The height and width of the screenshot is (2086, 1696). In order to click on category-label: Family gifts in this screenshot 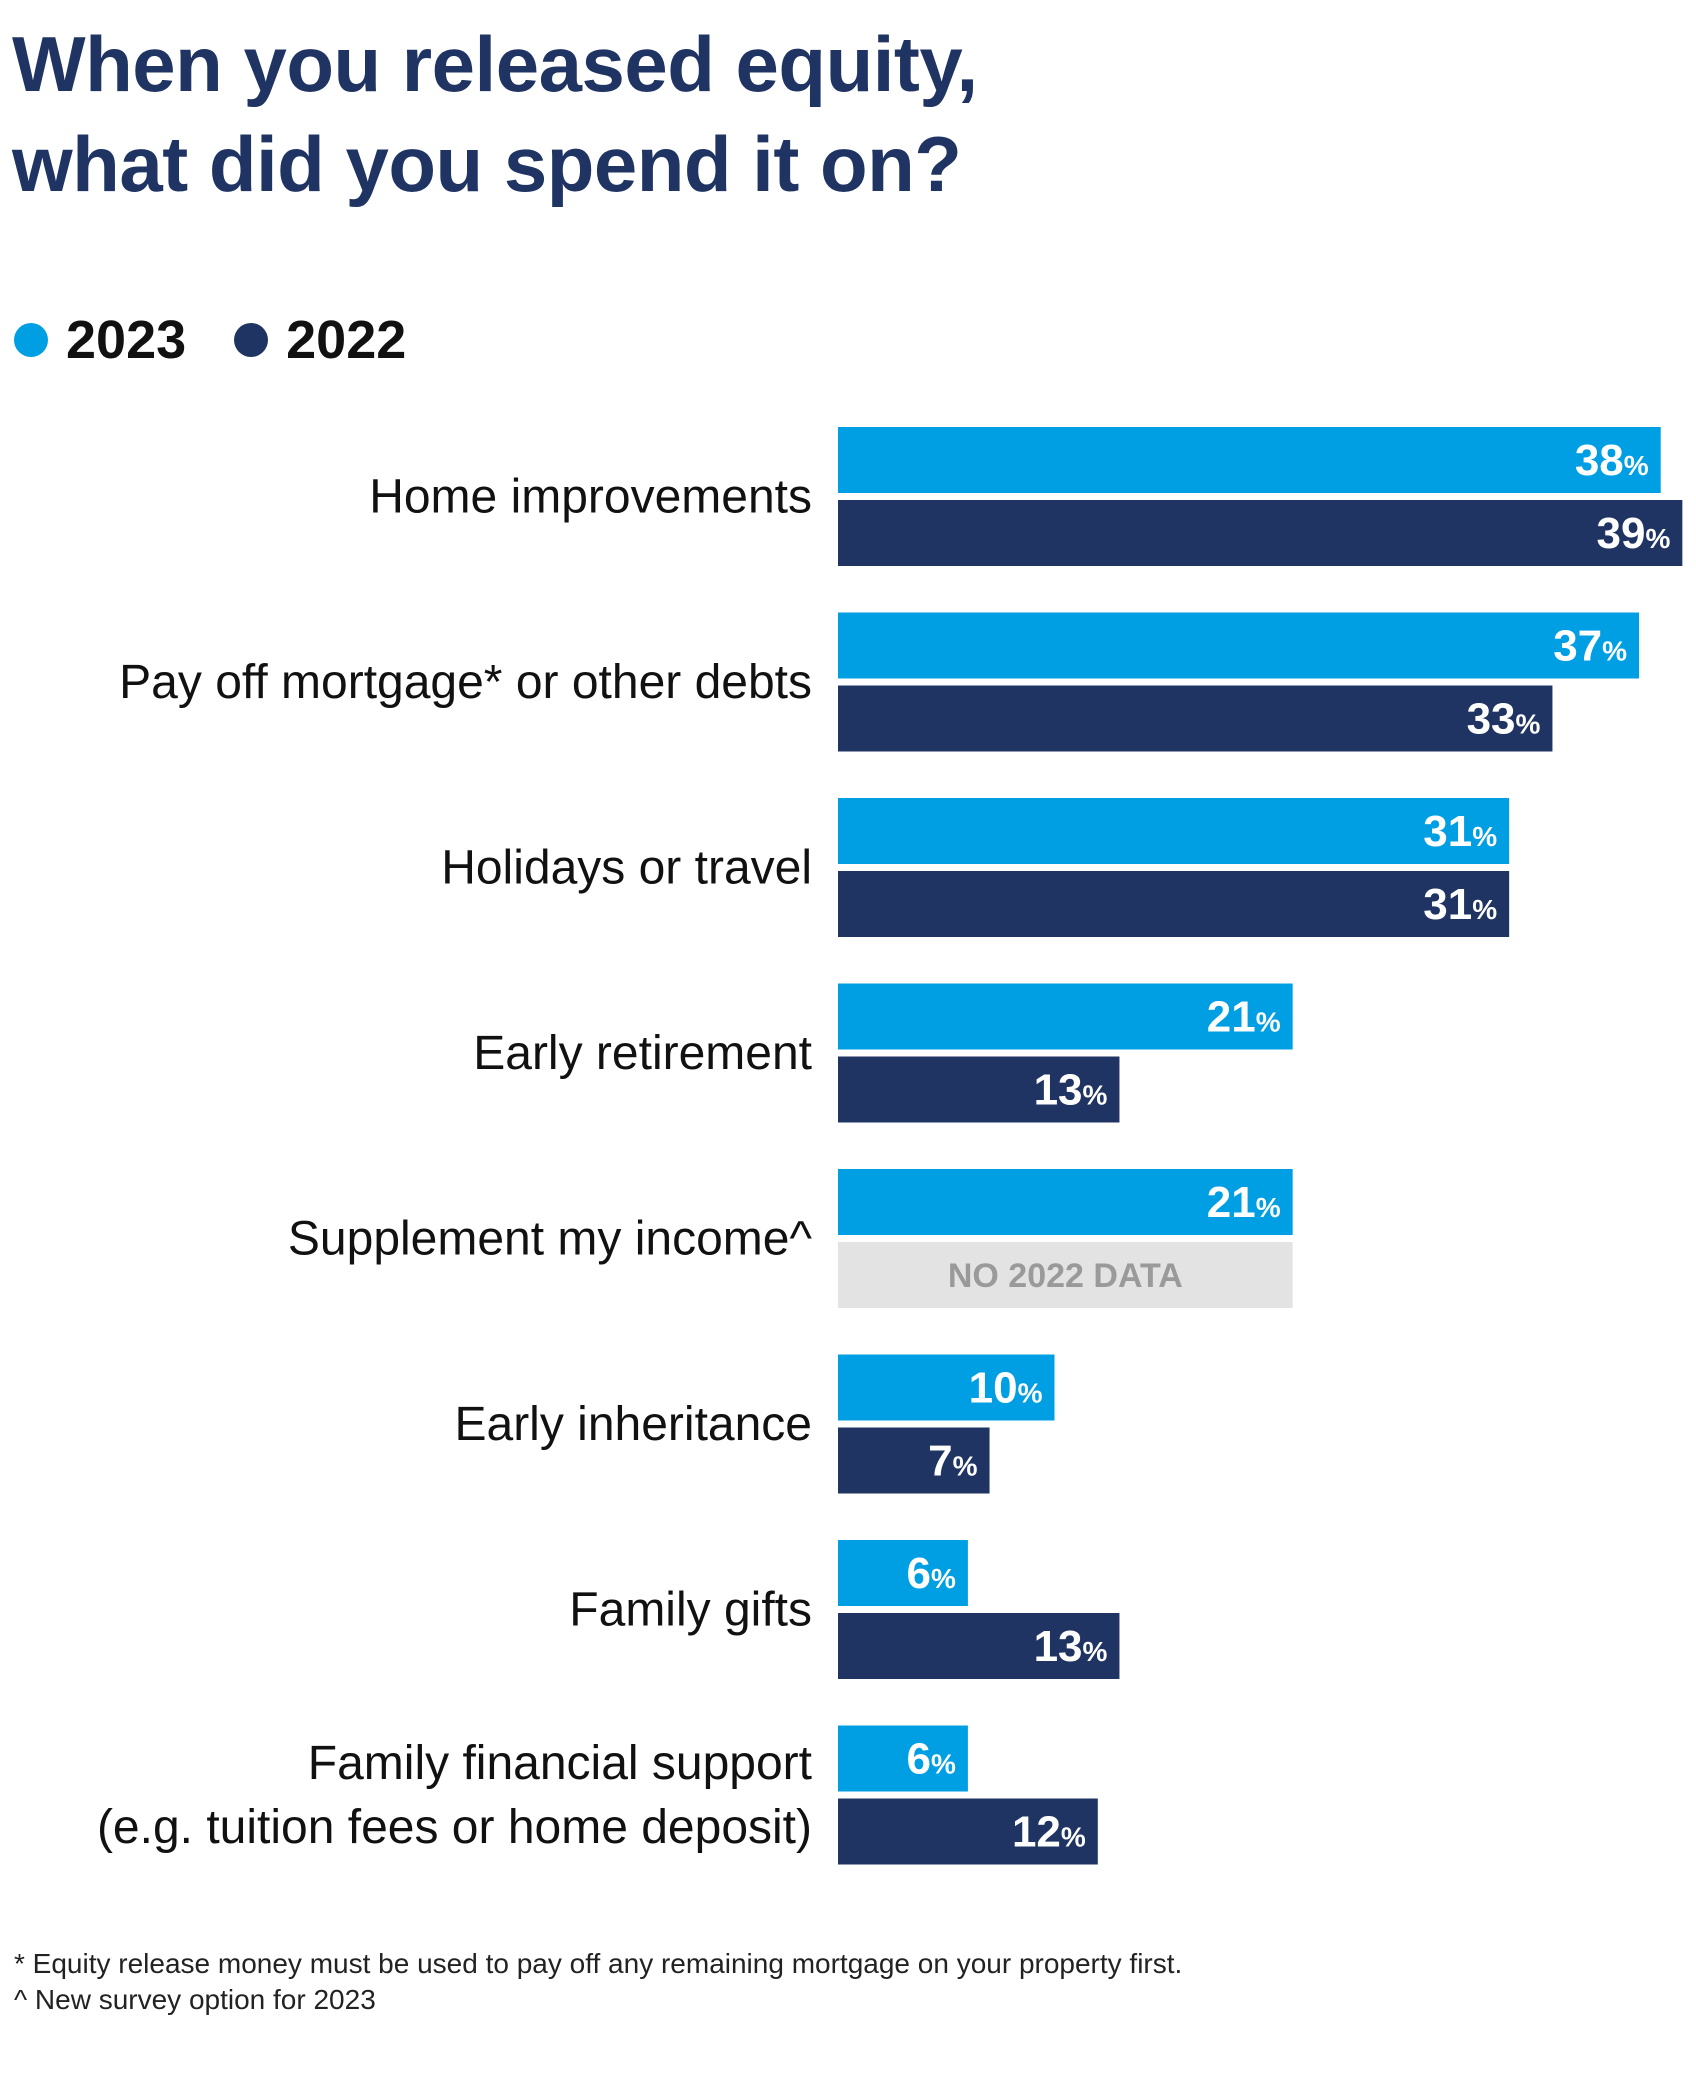, I will do `click(690, 1610)`.